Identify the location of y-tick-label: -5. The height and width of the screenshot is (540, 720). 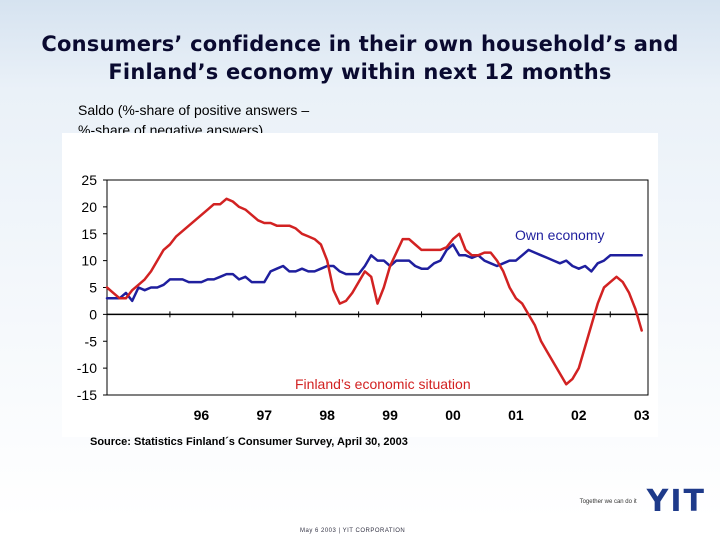
(91, 341).